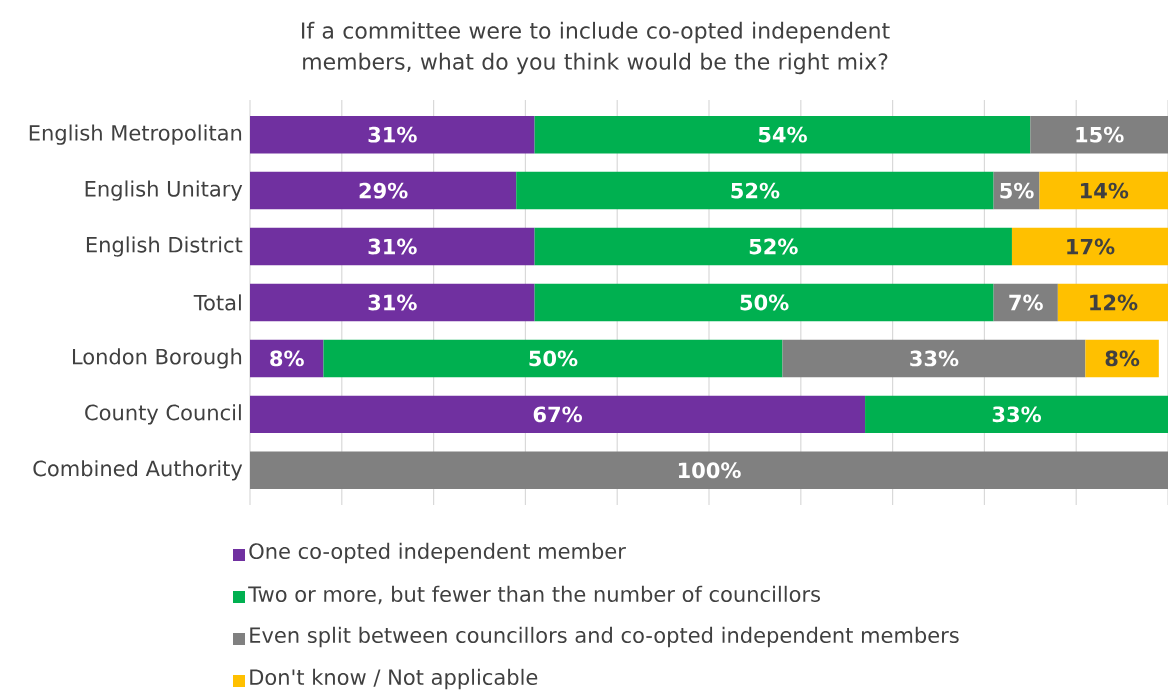  Describe the element at coordinates (217, 302) in the screenshot. I see `y-tick-label: Total` at that location.